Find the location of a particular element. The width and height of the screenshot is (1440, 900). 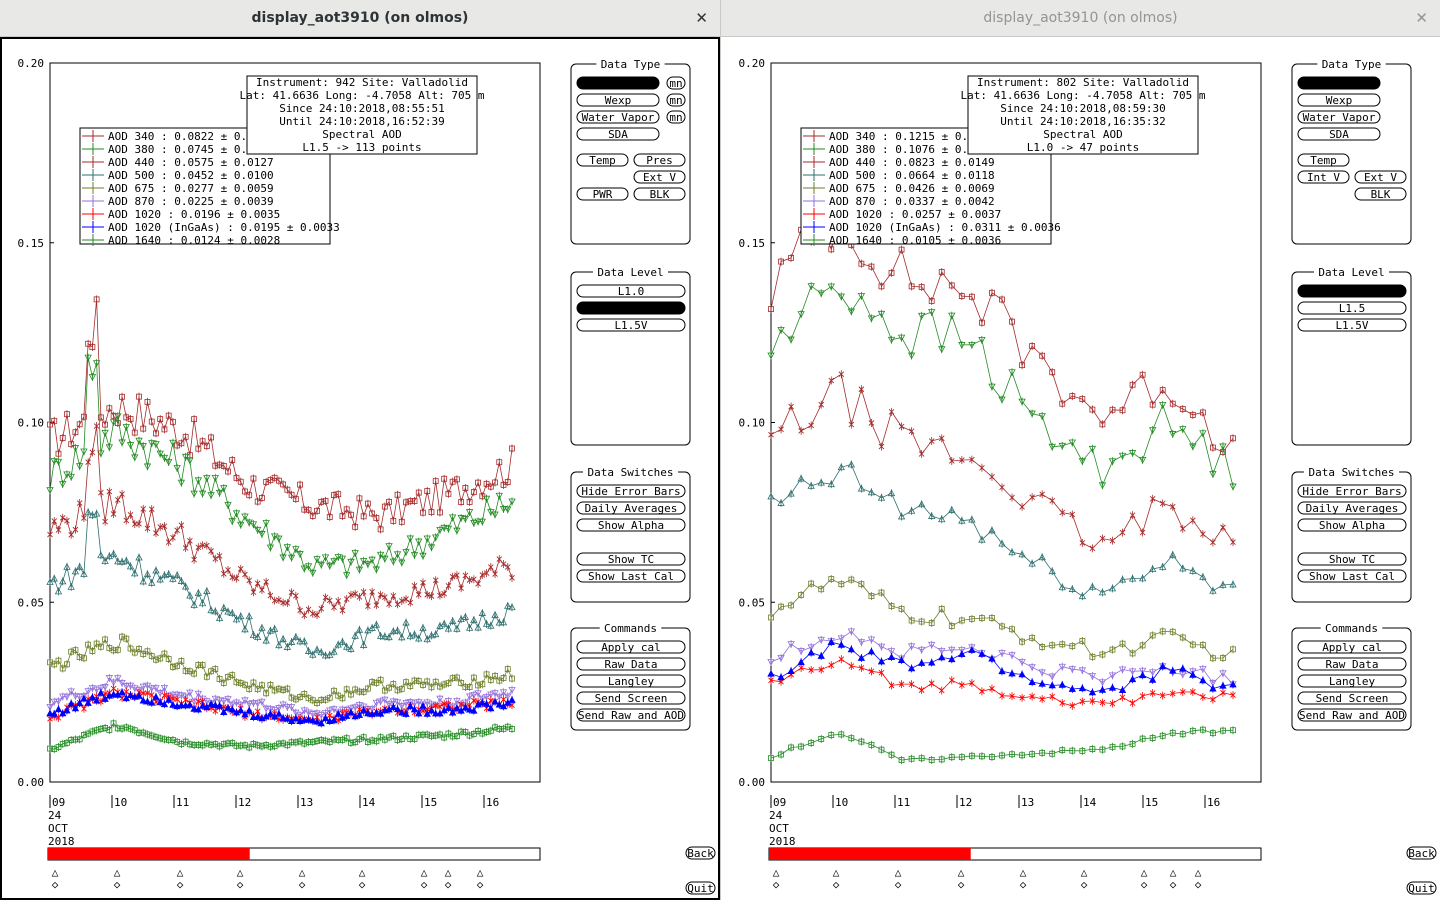

data-type-water-vapor-button-label: Water Vapor is located at coordinates (1339, 117).